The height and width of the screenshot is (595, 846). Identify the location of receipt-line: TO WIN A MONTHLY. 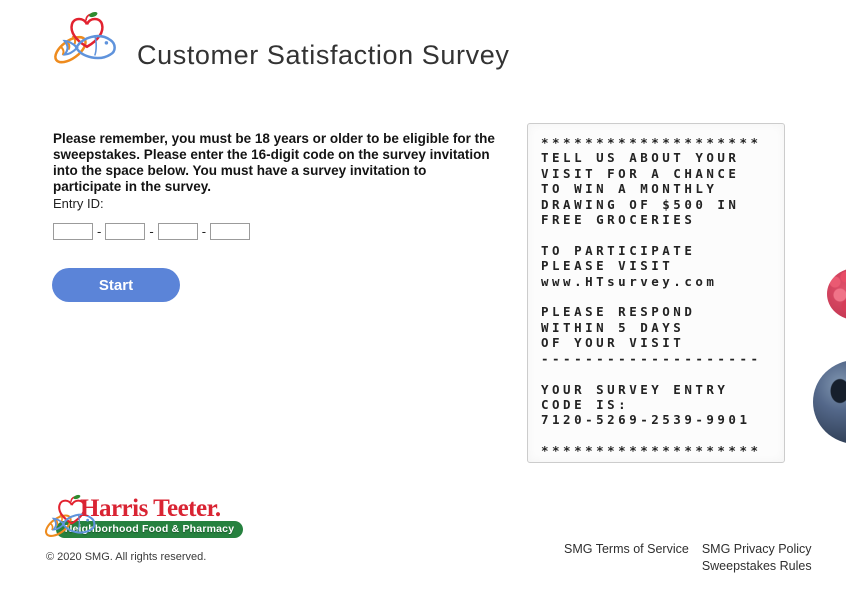
(629, 189).